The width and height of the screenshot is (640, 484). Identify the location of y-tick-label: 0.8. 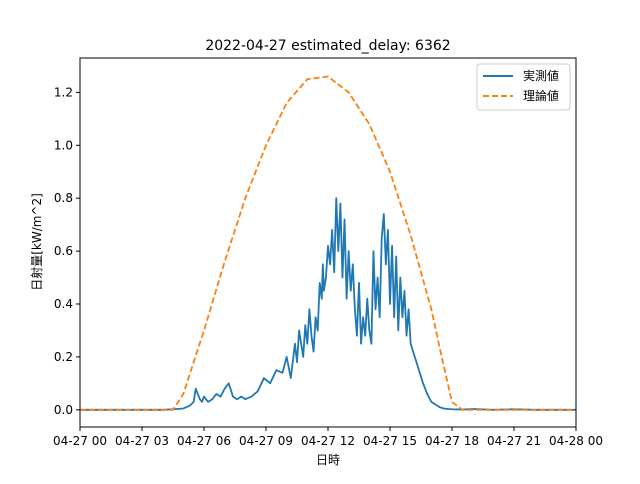
(63, 198).